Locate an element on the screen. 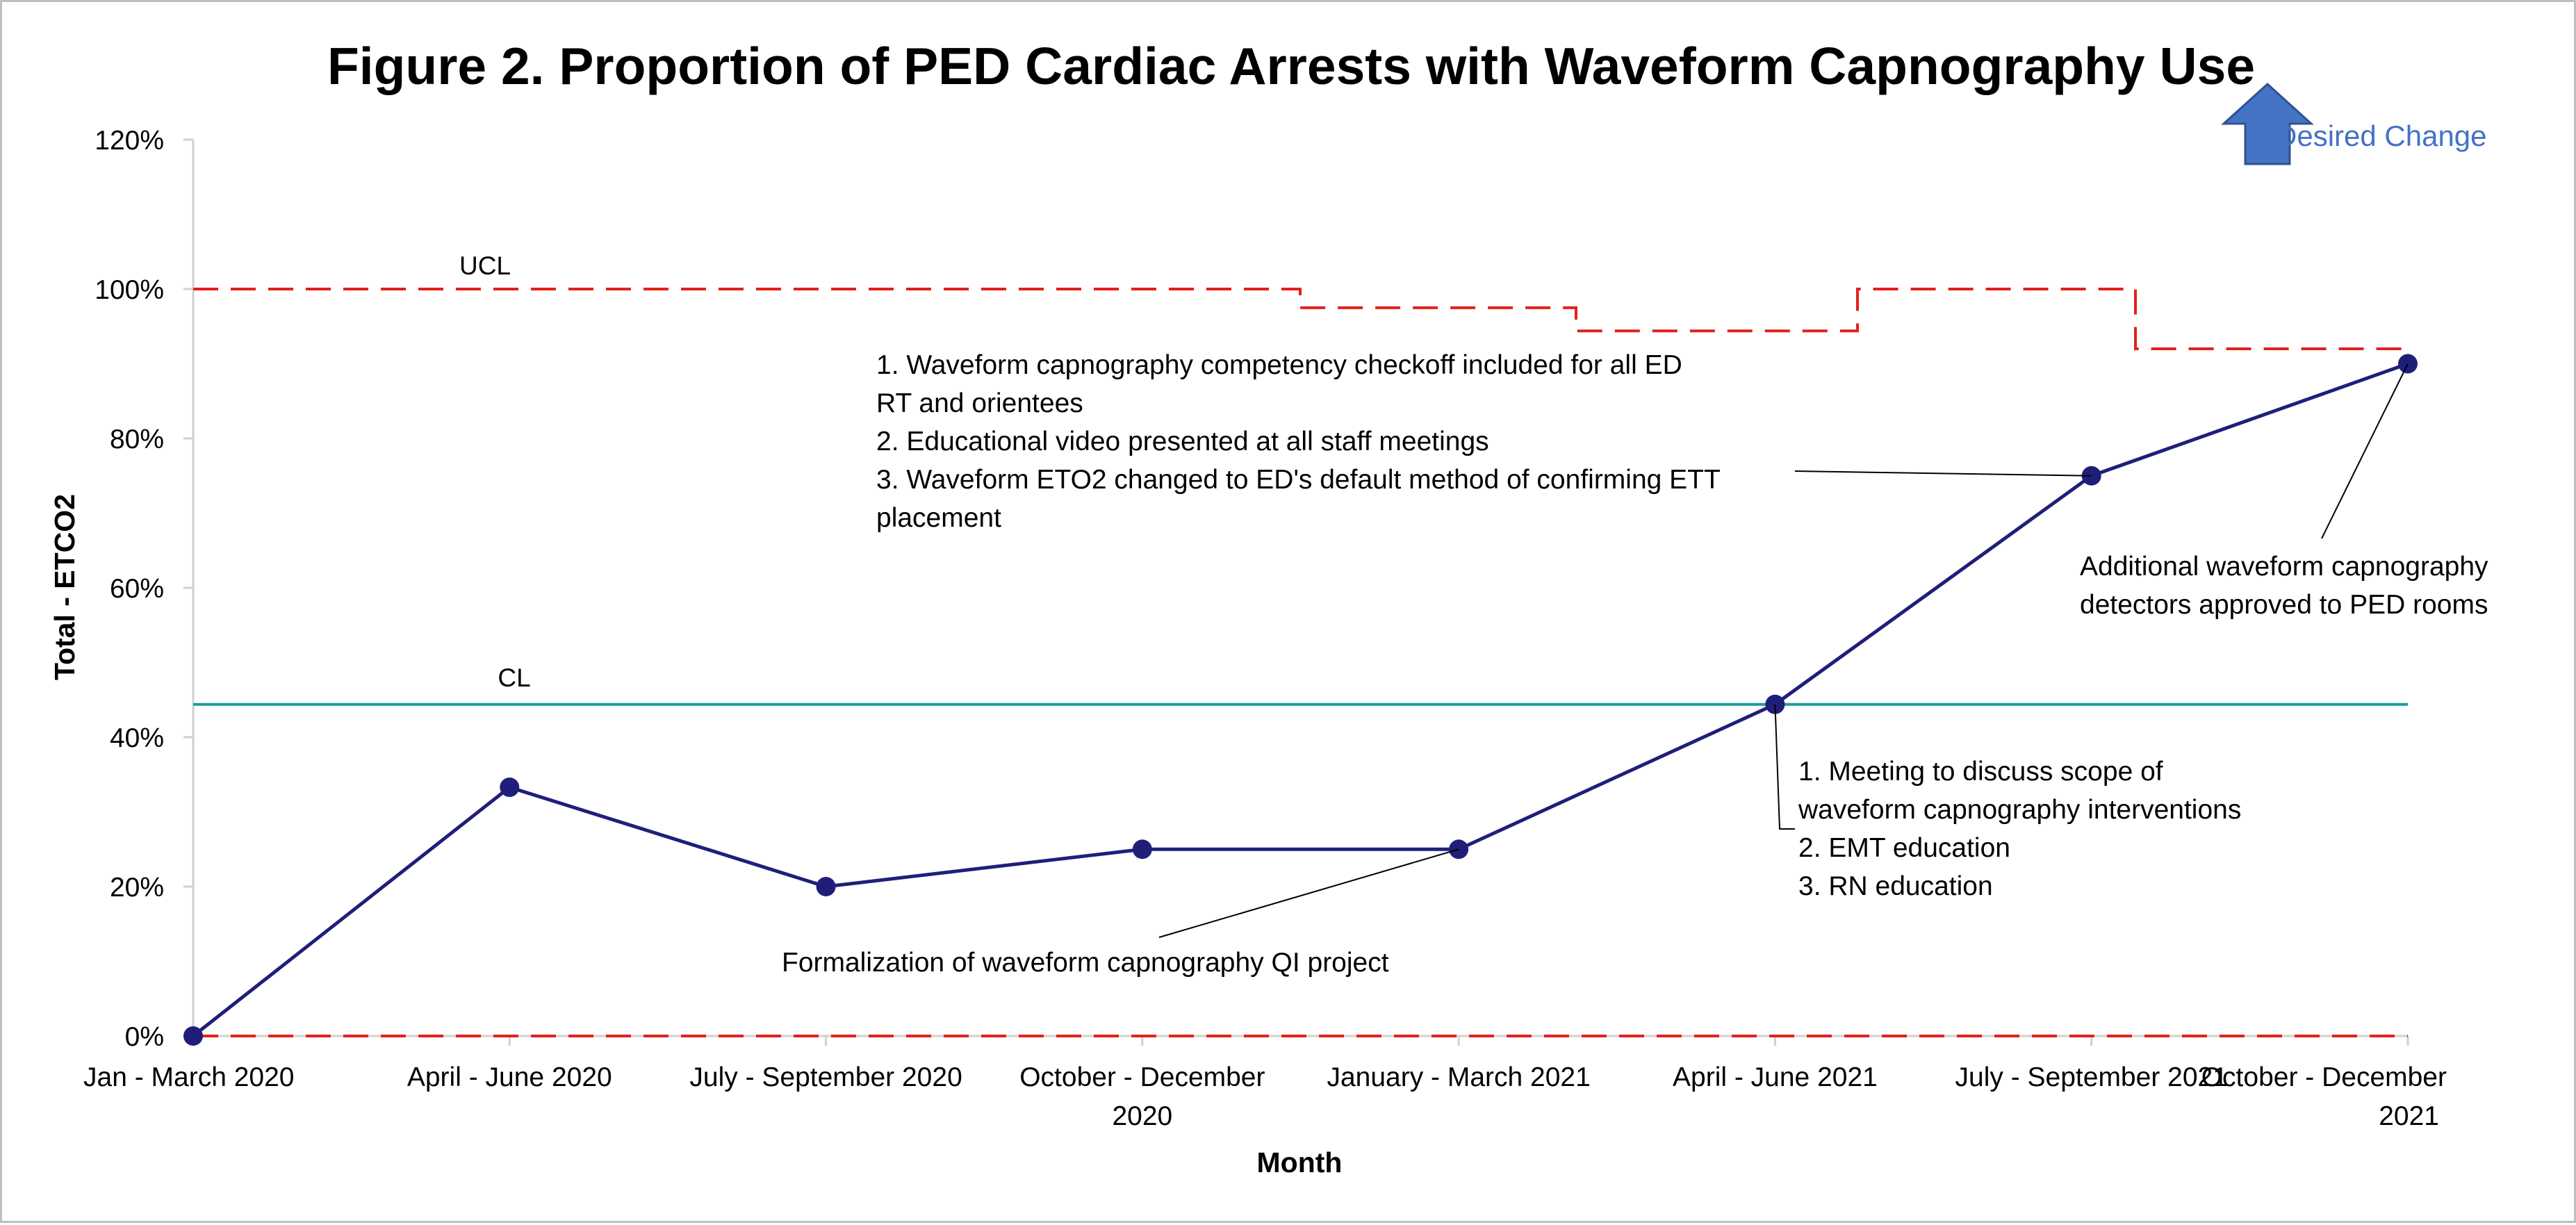 Image resolution: width=2576 pixels, height=1225 pixels. x-tick-label: 2021 is located at coordinates (2409, 1116).